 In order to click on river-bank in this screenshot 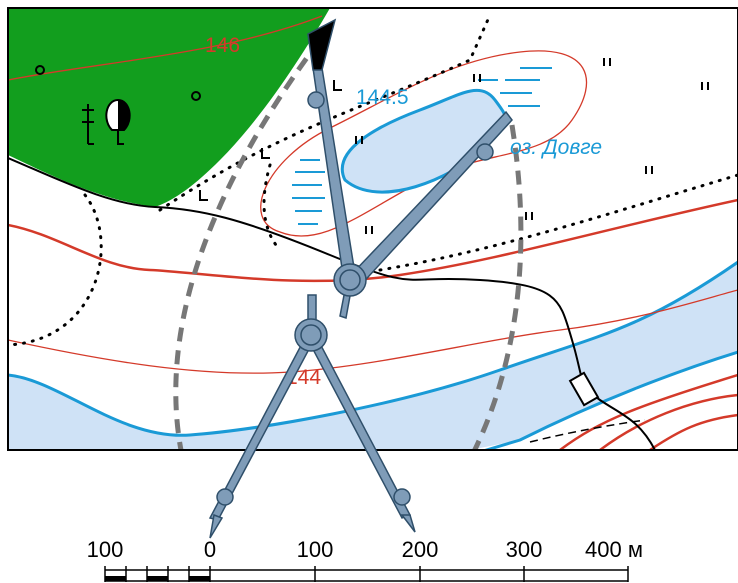, I will do `click(609, 400)`.